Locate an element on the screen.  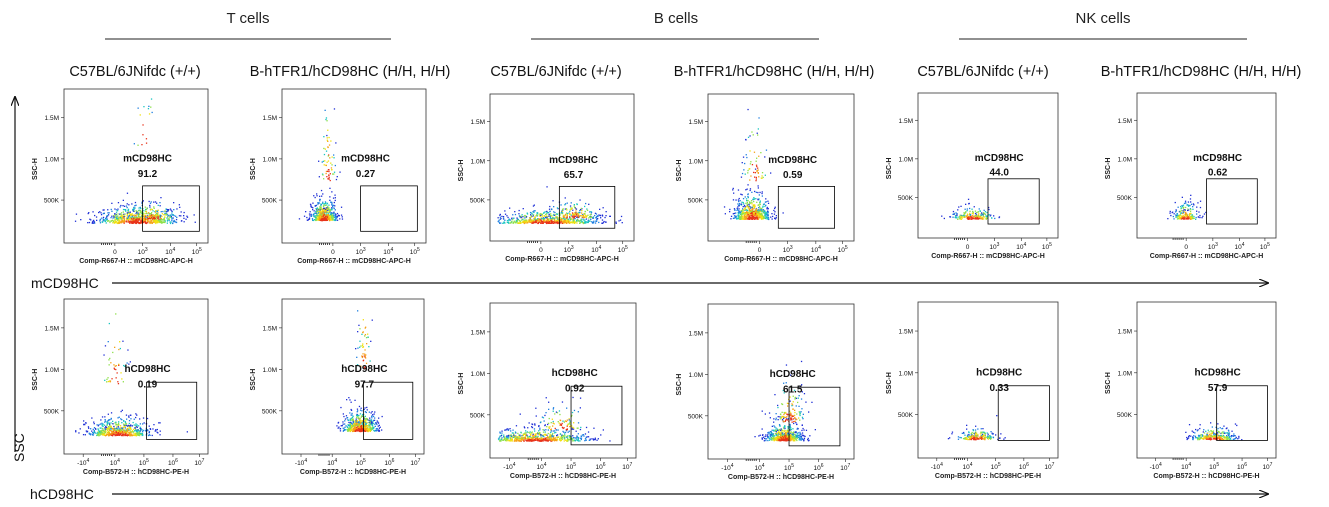
x-tick-label: 10⁷ is located at coordinates (415, 462).